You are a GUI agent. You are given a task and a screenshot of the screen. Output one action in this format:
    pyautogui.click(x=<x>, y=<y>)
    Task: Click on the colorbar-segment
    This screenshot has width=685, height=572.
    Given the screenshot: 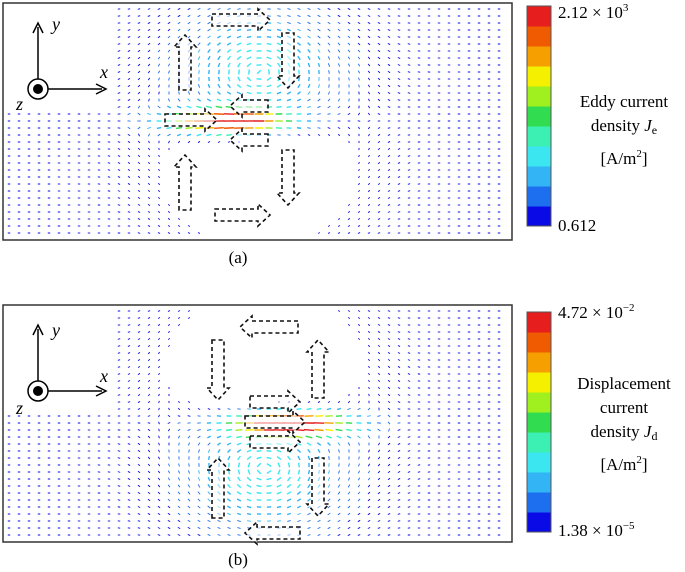 What is the action you would take?
    pyautogui.click(x=539, y=482)
    